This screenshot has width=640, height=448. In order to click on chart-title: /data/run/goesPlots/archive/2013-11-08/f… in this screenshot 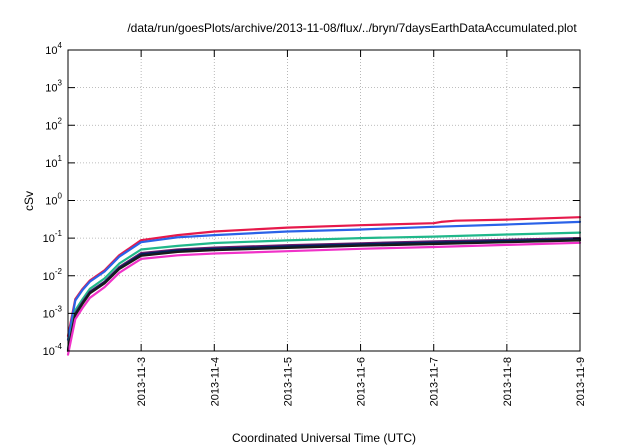, I will do `click(352, 28)`.